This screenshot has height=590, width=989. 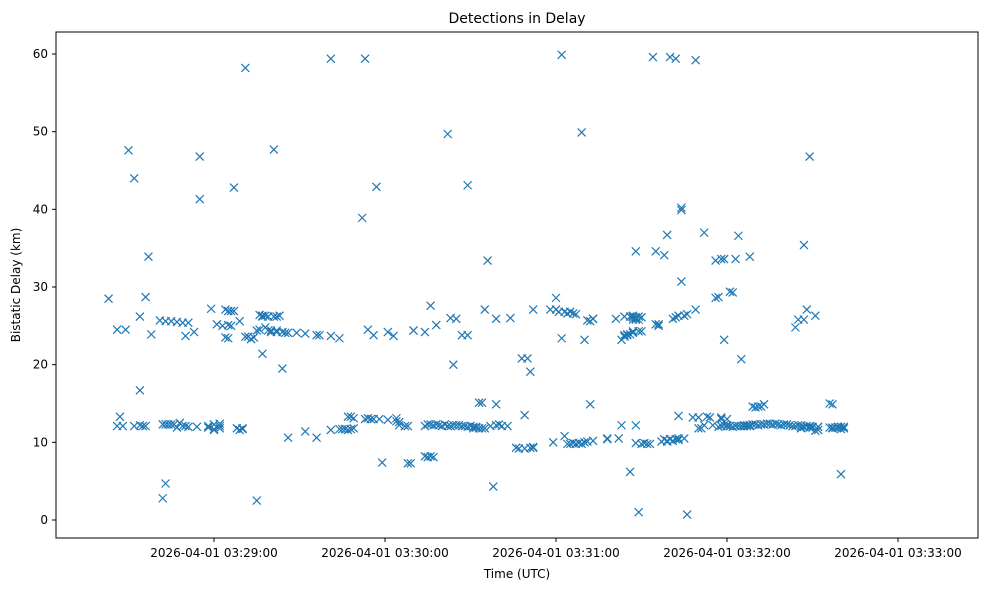 What do you see at coordinates (40, 132) in the screenshot?
I see `y-tick-label: 50` at bounding box center [40, 132].